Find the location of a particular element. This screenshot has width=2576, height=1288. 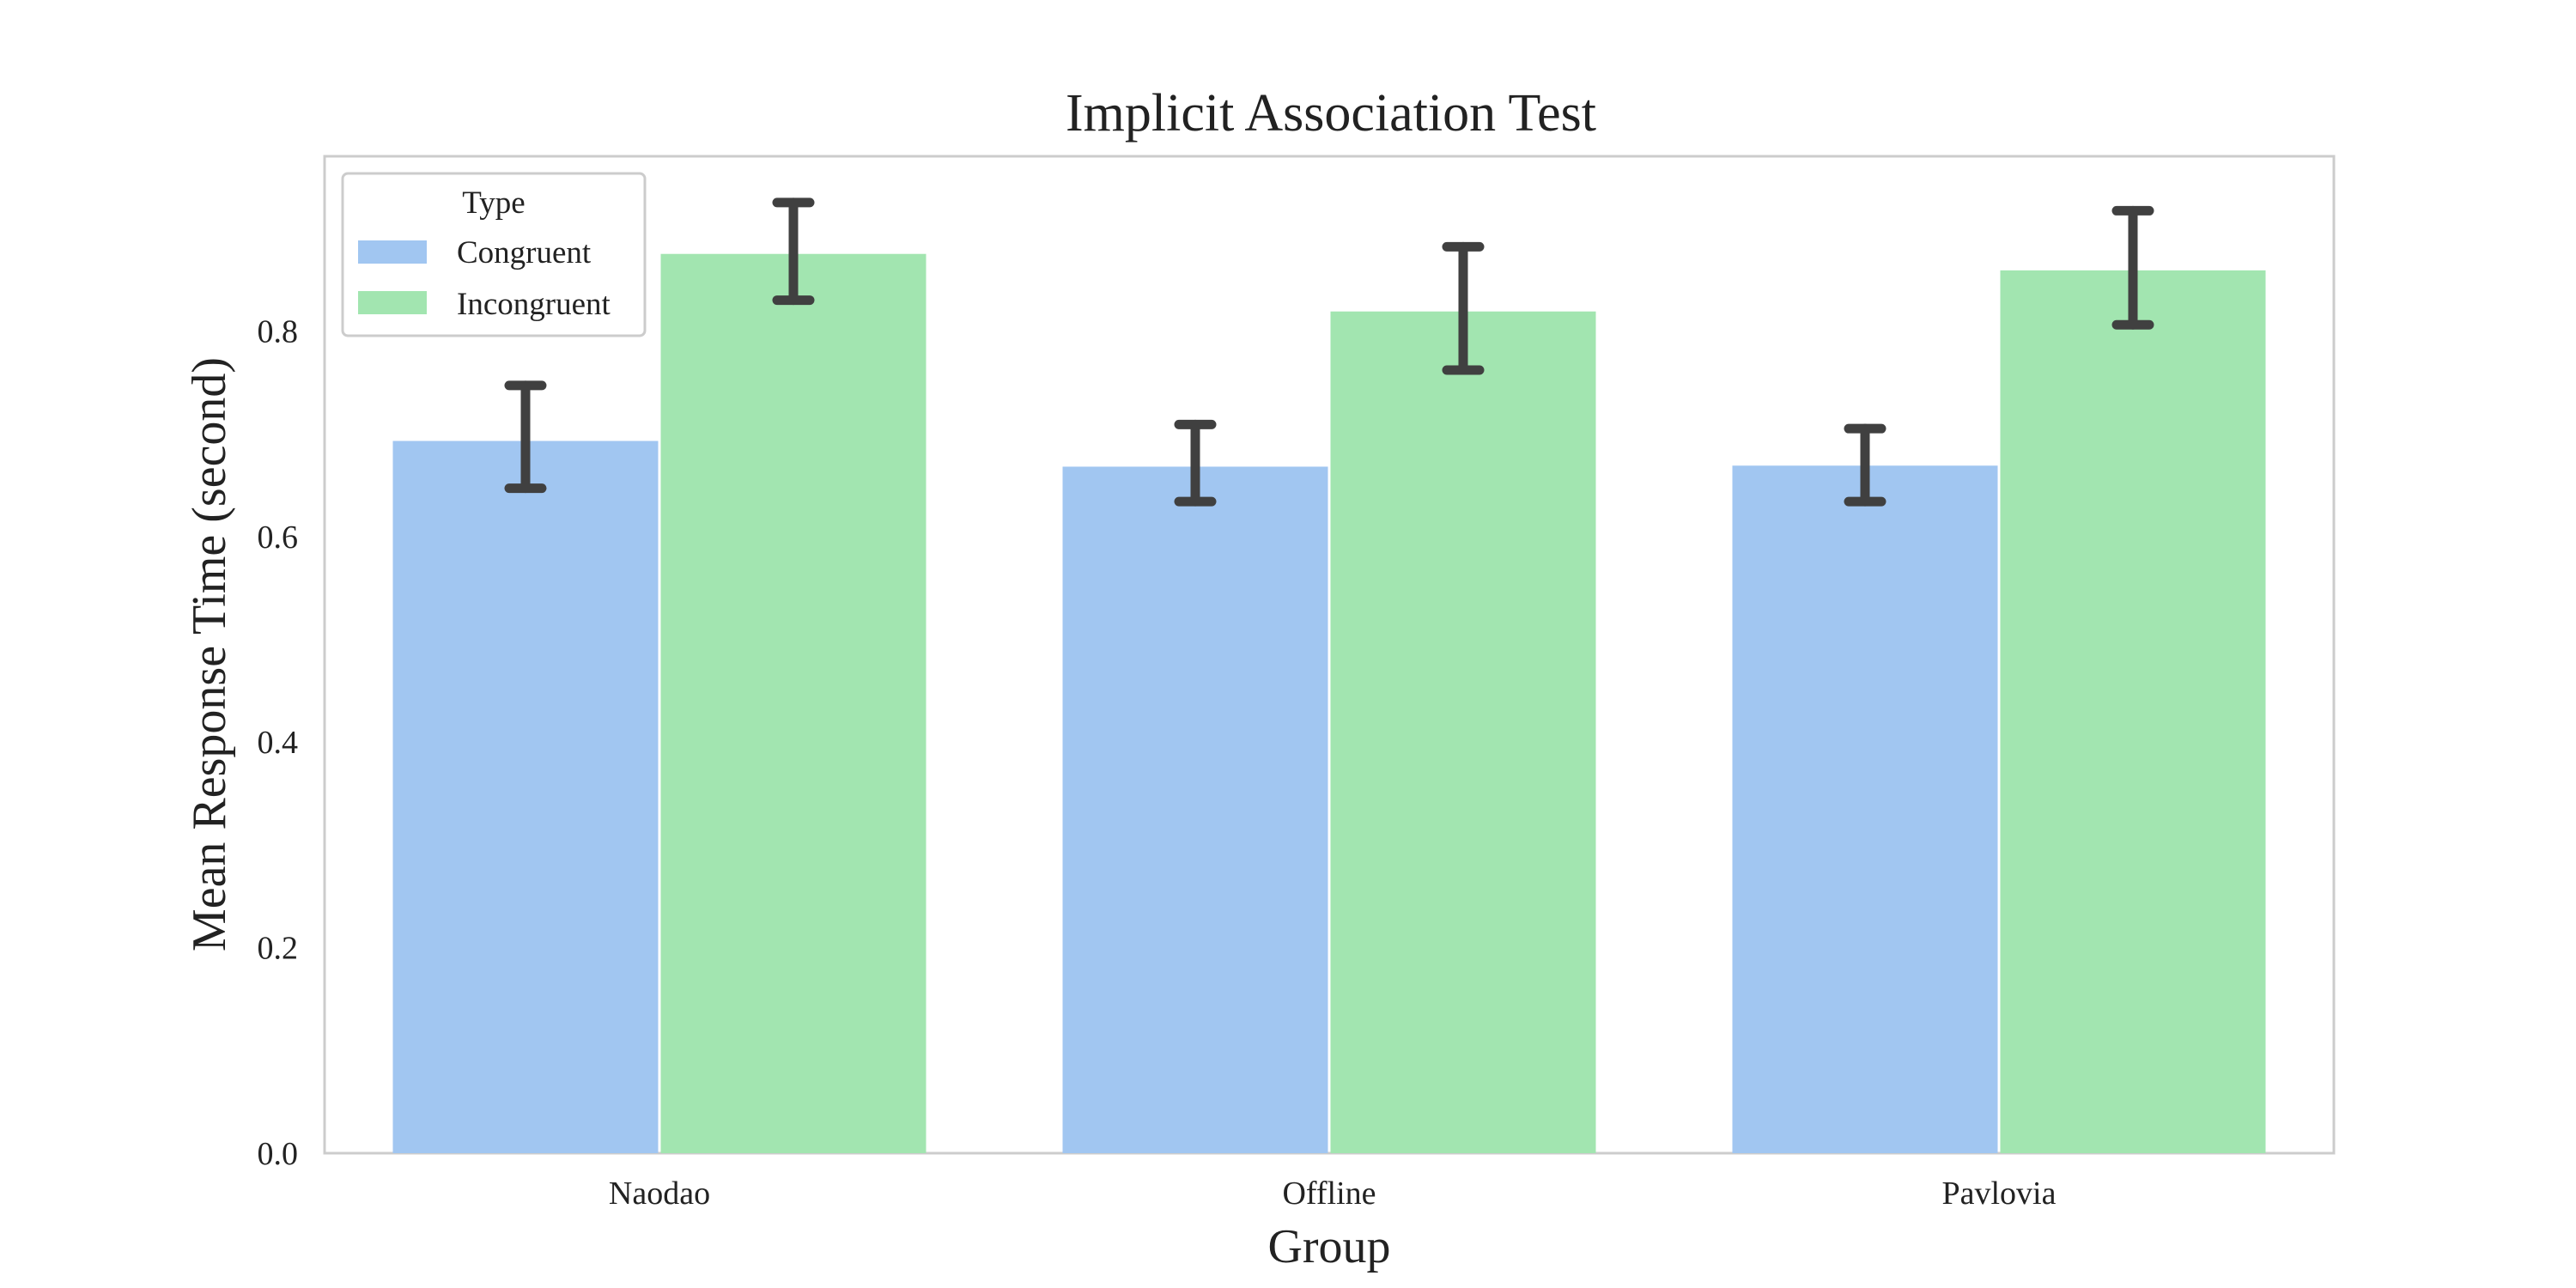

legend-title: Type is located at coordinates (494, 203).